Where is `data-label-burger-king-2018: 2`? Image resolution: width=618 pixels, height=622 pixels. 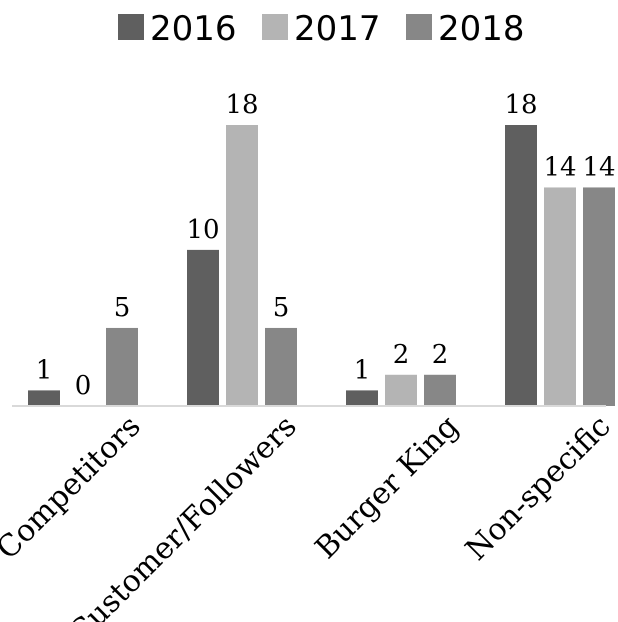
data-label-burger-king-2018: 2 is located at coordinates (440, 355).